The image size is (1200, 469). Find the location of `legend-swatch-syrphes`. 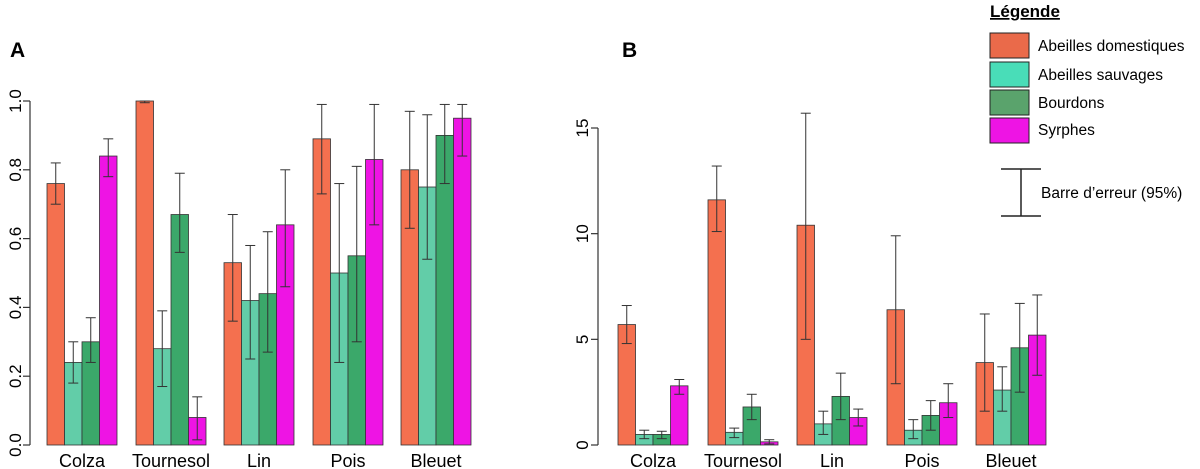

legend-swatch-syrphes is located at coordinates (1009, 130).